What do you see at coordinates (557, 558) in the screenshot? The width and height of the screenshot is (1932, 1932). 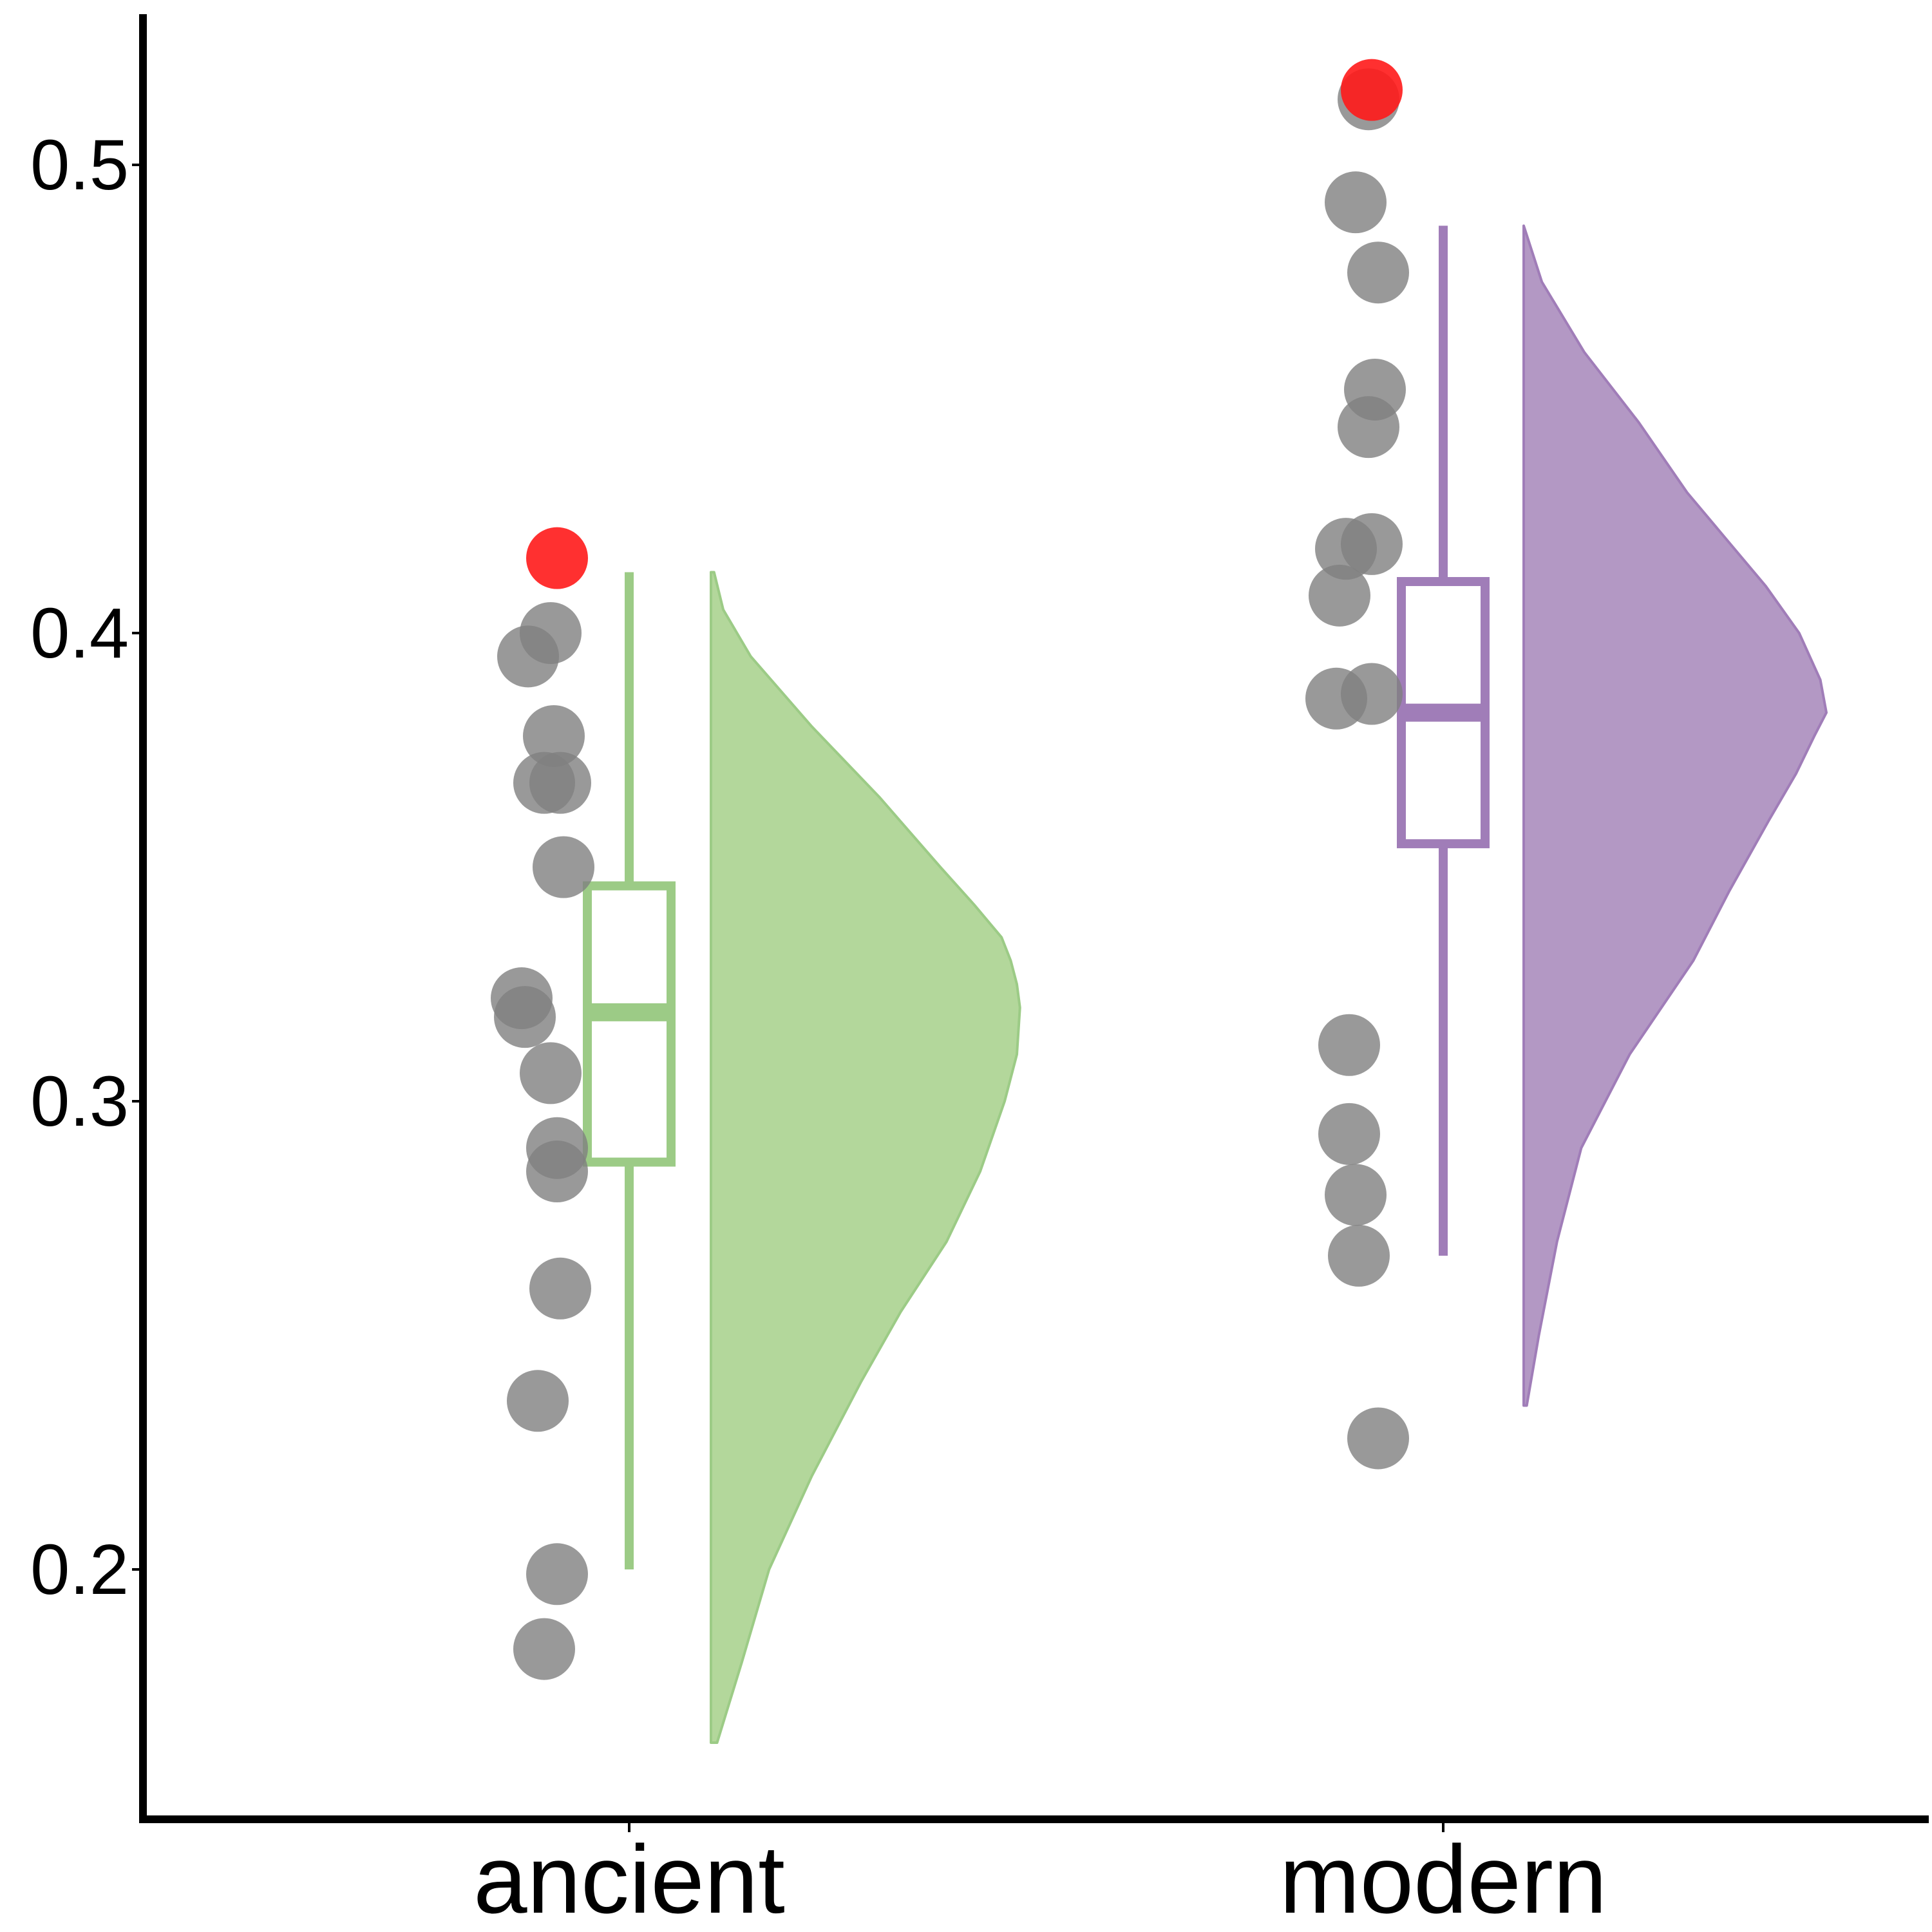 I see `highlight-point-ancient` at bounding box center [557, 558].